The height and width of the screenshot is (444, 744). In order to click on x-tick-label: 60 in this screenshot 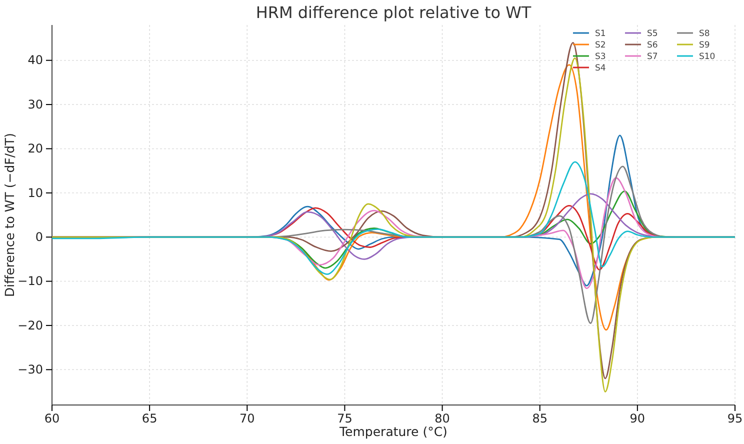, I will do `click(52, 419)`.